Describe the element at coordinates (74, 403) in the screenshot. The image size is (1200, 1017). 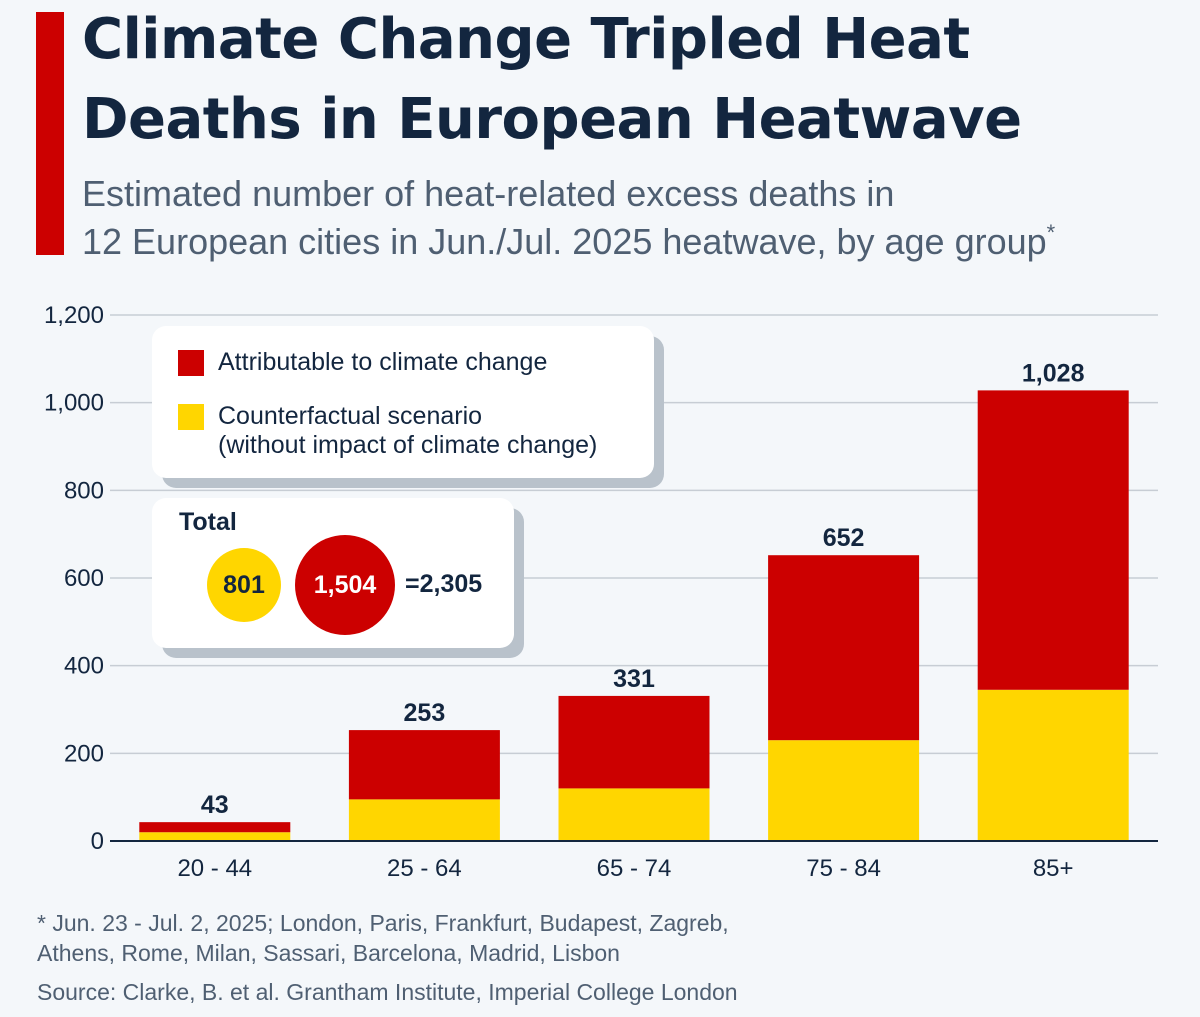
I see `y-tick-label: 1,000` at that location.